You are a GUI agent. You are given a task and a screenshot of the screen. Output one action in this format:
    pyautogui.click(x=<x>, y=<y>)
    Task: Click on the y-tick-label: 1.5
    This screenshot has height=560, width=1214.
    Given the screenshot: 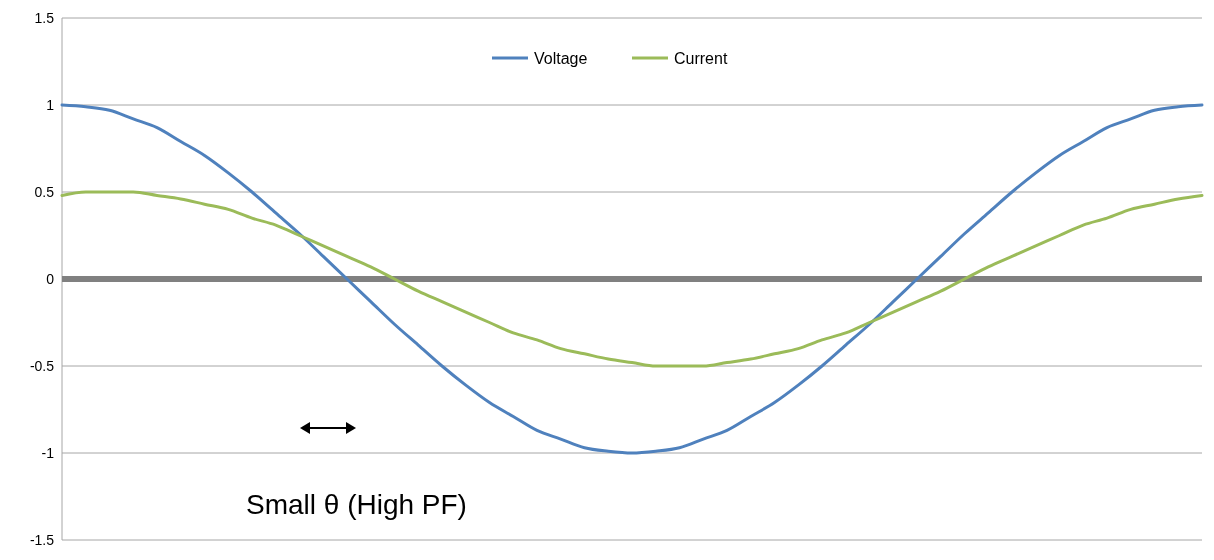 What is the action you would take?
    pyautogui.click(x=44, y=17)
    